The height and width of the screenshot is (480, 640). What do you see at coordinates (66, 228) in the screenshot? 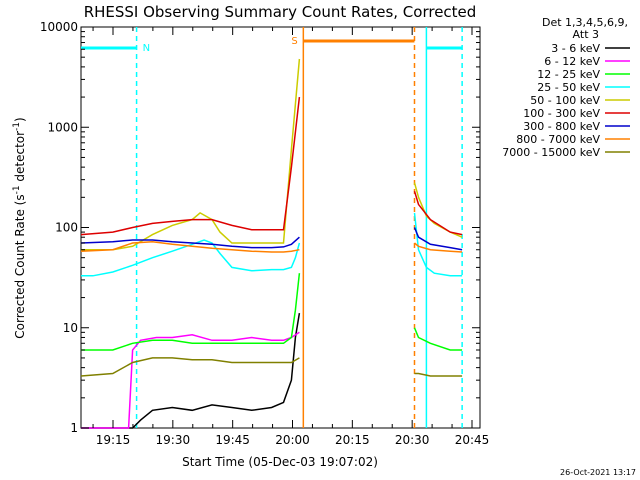
I see `y-tick-label-2: 100` at bounding box center [66, 228].